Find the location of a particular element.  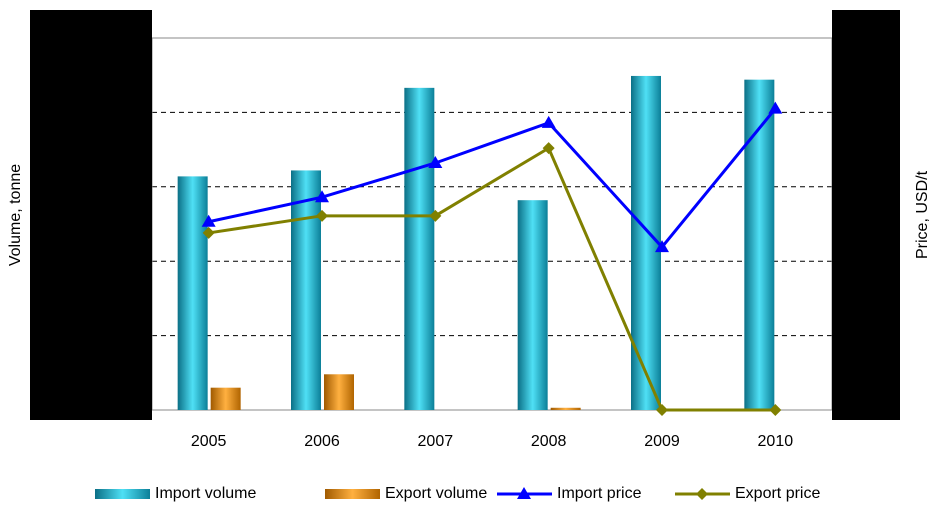

legend-label: Import price is located at coordinates (599, 493).